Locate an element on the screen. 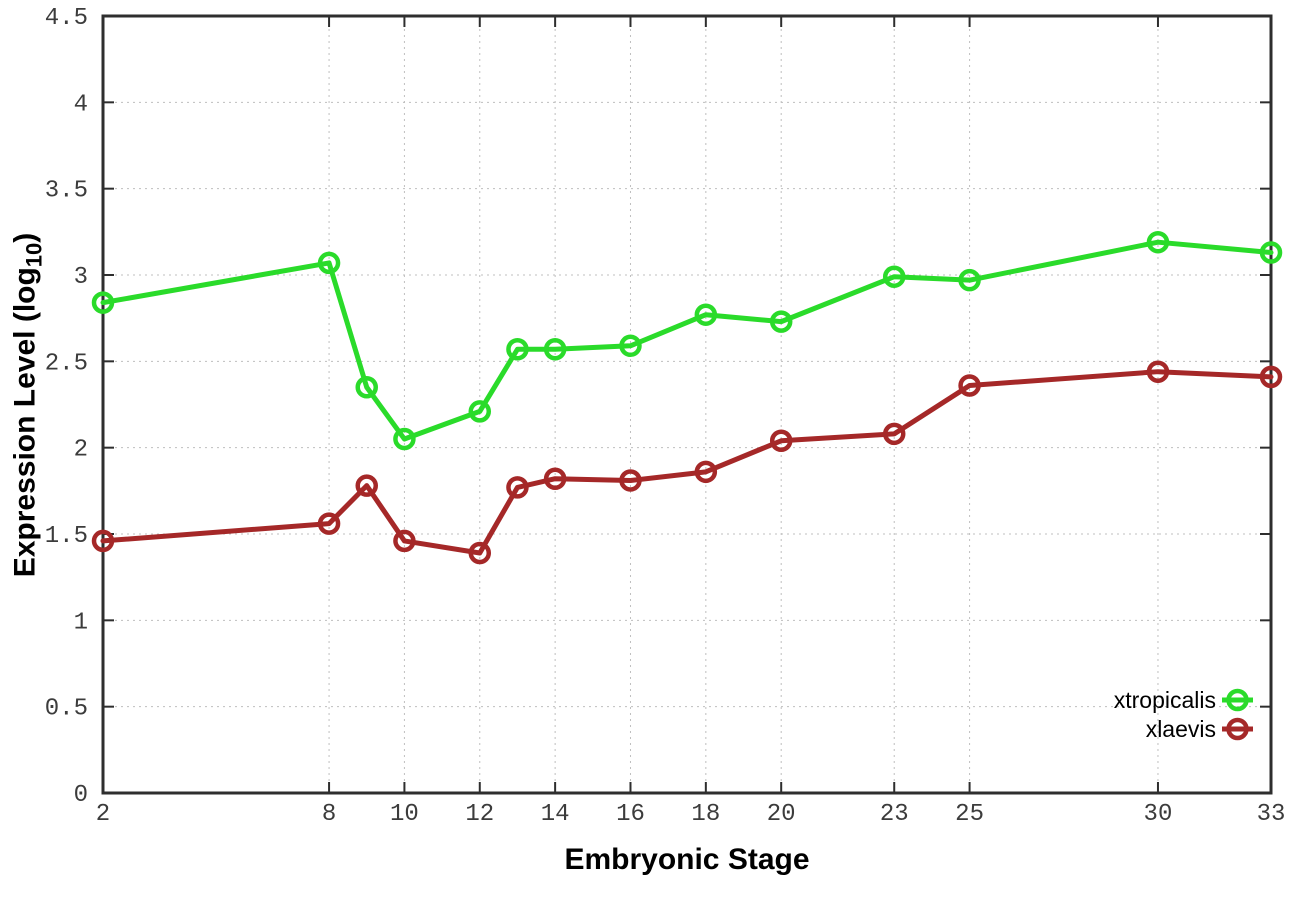 This screenshot has height=907, width=1296. y-tick-label: 3 is located at coordinates (81, 277).